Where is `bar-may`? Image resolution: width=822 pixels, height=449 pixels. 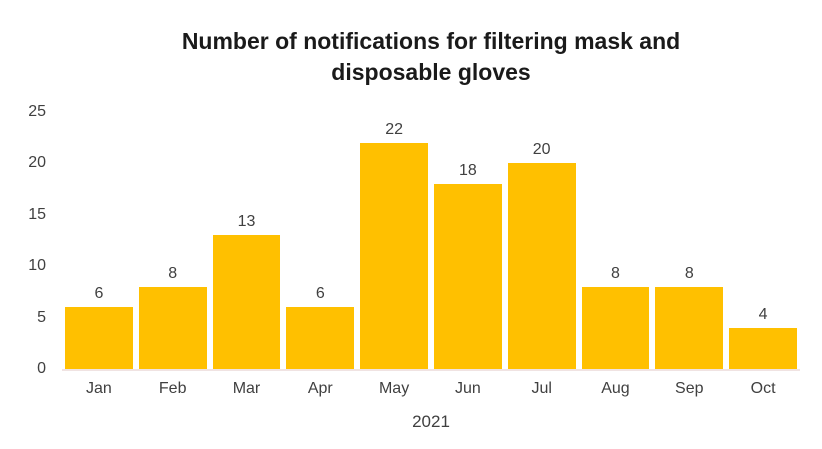
bar-may is located at coordinates (394, 255).